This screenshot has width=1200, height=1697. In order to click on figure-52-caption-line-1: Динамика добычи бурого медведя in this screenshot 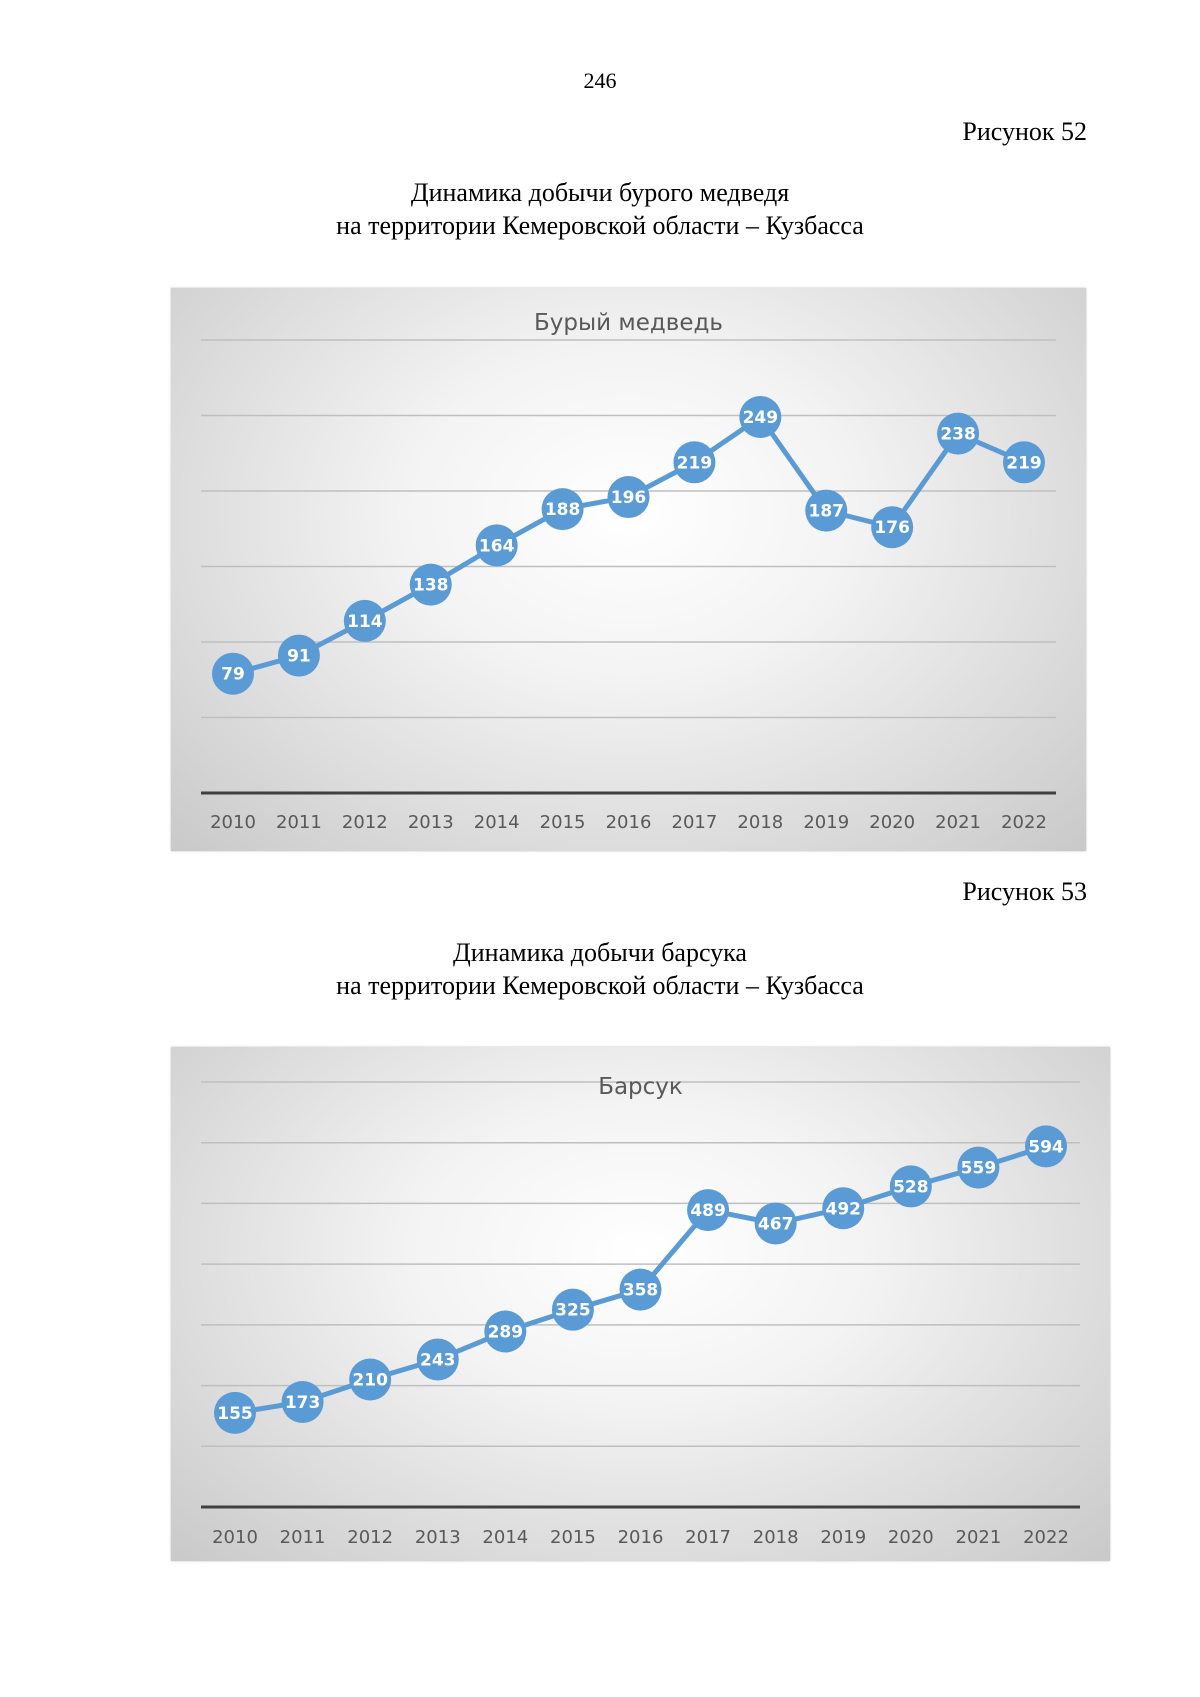, I will do `click(600, 192)`.